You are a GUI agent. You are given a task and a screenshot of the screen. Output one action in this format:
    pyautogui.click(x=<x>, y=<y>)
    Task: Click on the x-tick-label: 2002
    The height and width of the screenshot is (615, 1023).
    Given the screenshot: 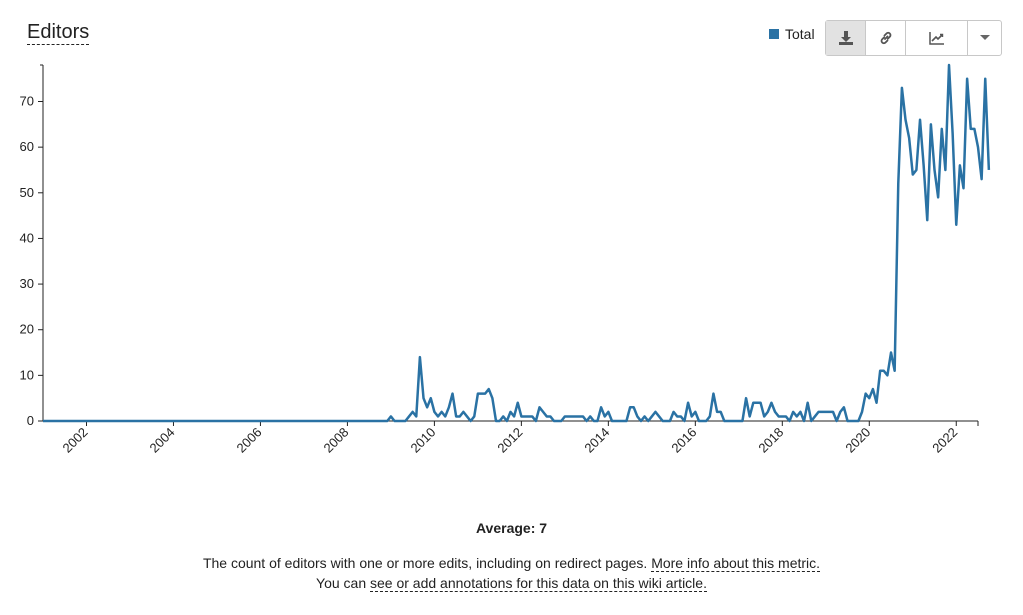 What is the action you would take?
    pyautogui.click(x=75, y=440)
    